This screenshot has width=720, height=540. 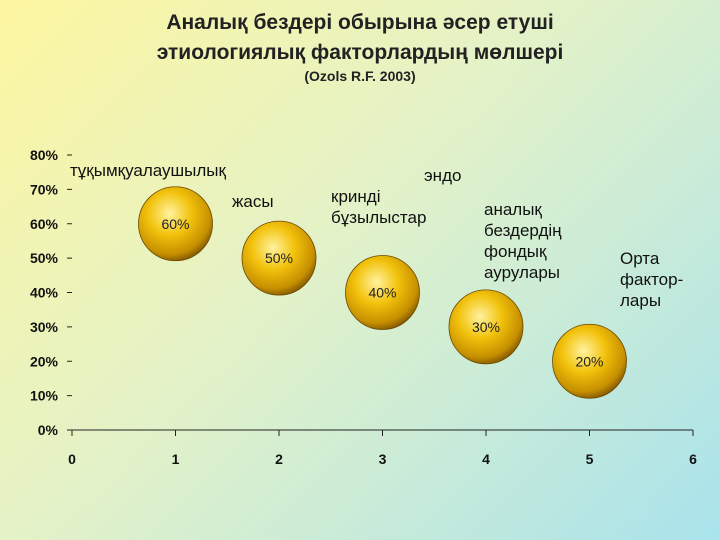 What do you see at coordinates (48, 430) in the screenshot?
I see `y-tick-label: 0%` at bounding box center [48, 430].